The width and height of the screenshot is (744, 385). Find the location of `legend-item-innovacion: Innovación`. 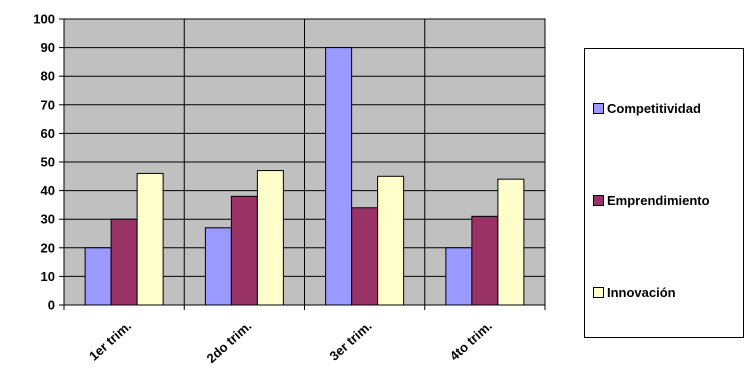

legend-item-innovacion: Innovación is located at coordinates (634, 292).